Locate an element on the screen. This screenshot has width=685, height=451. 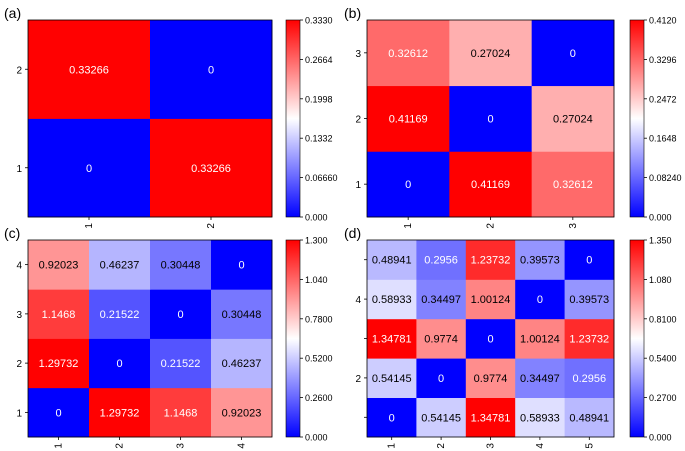
y-tick-label: 1 is located at coordinates (19, 169).